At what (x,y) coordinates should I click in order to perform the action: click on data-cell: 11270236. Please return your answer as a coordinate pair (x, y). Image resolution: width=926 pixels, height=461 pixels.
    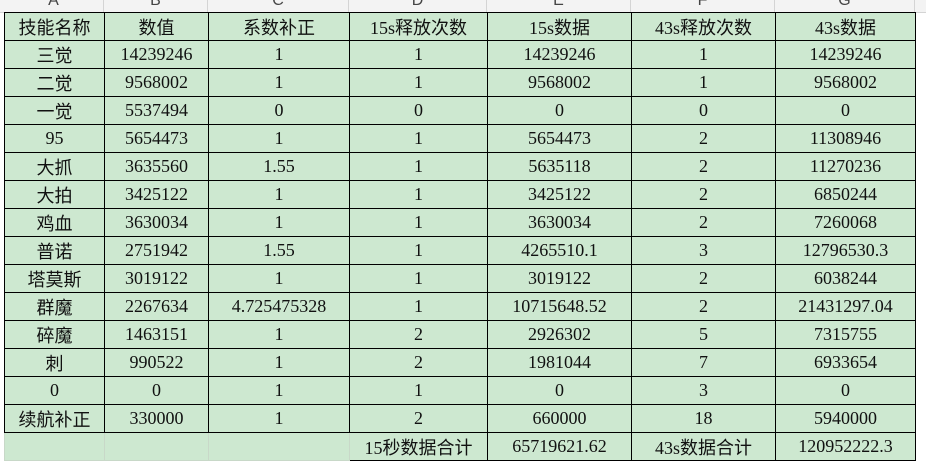
    Looking at the image, I should click on (845, 166).